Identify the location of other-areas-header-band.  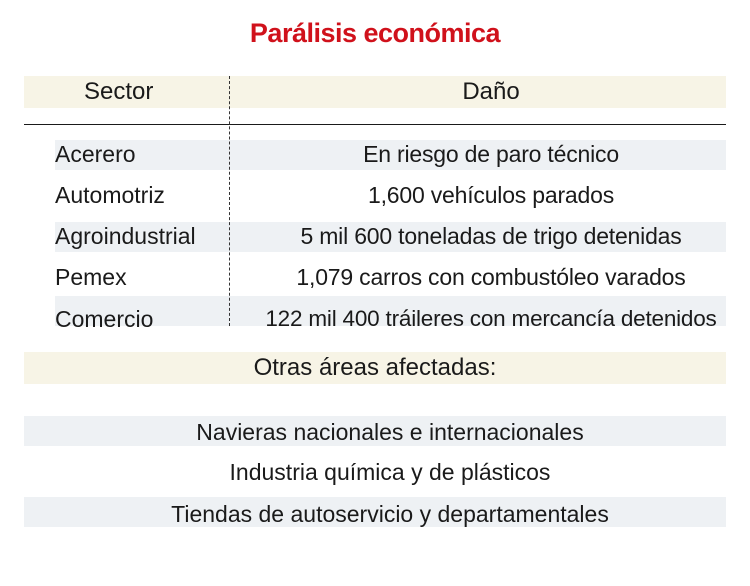
(375, 368).